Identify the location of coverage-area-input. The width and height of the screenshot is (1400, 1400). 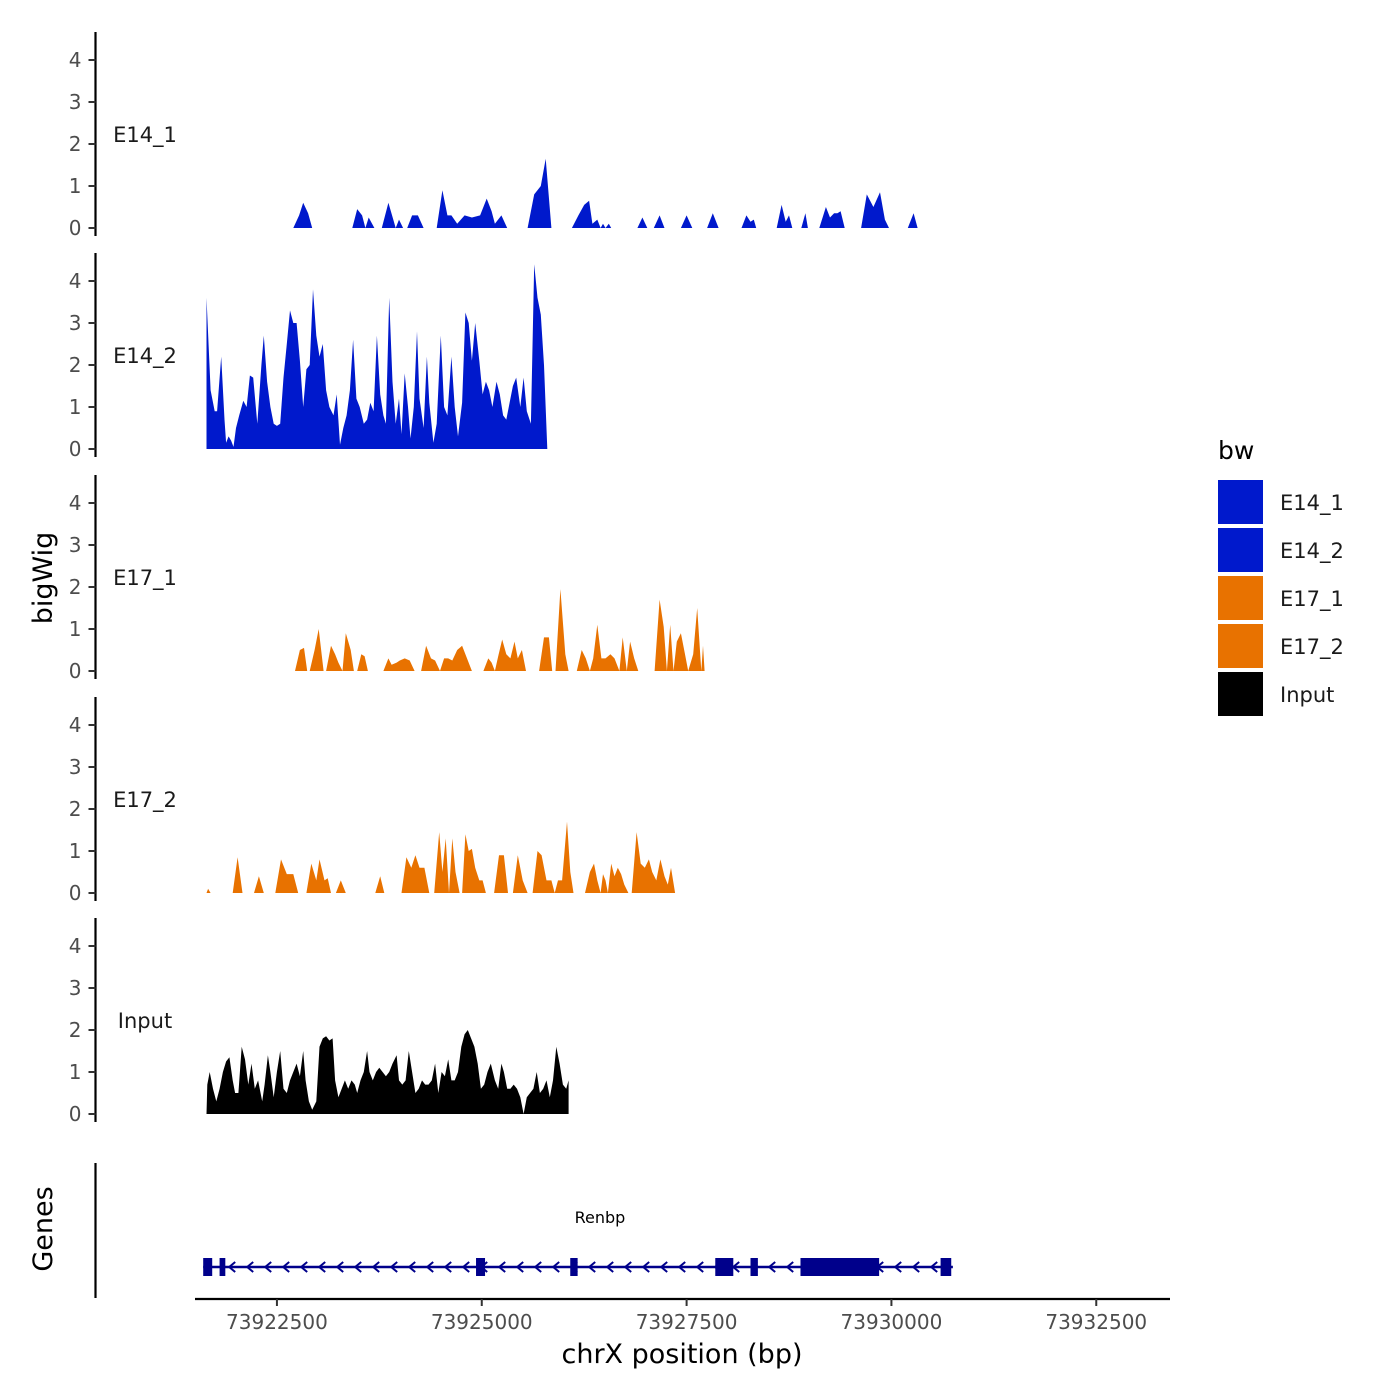
(387, 1072).